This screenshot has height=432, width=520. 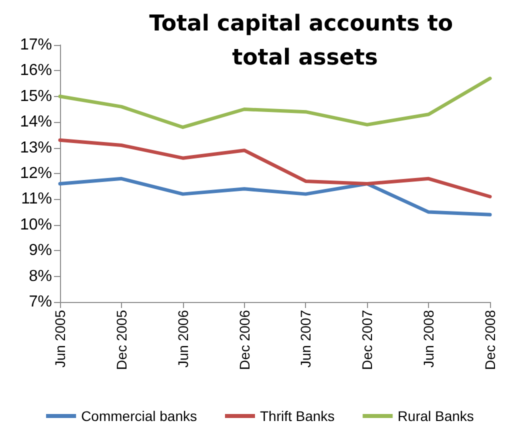 I want to click on y-tick-label: 16%, so click(x=36, y=71).